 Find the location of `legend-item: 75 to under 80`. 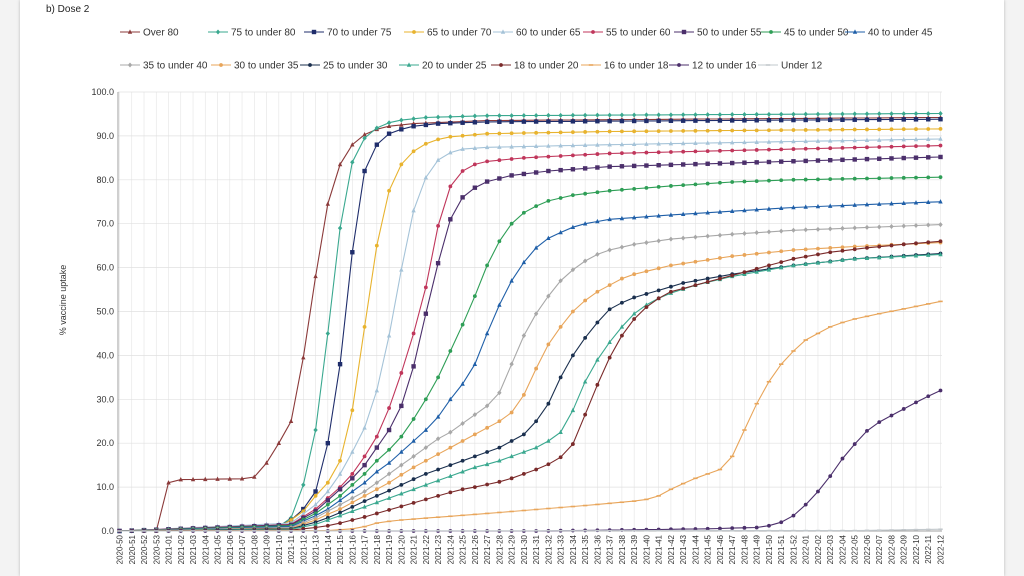

legend-item: 75 to under 80 is located at coordinates (252, 33).